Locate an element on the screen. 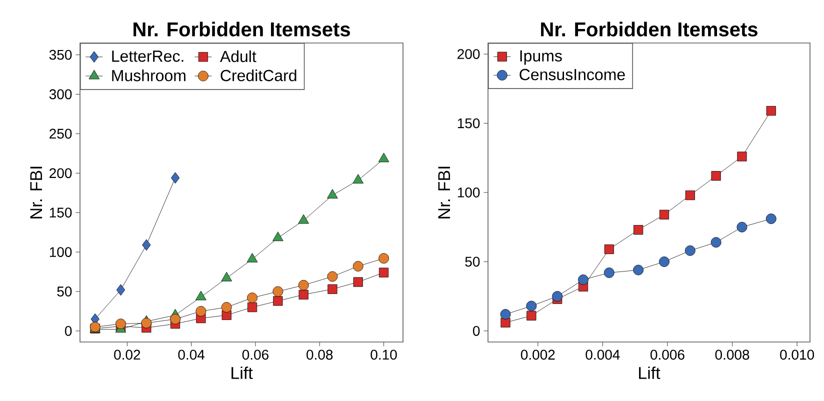 This screenshot has width=824, height=401. x-tick-label: 0.004 is located at coordinates (603, 355).